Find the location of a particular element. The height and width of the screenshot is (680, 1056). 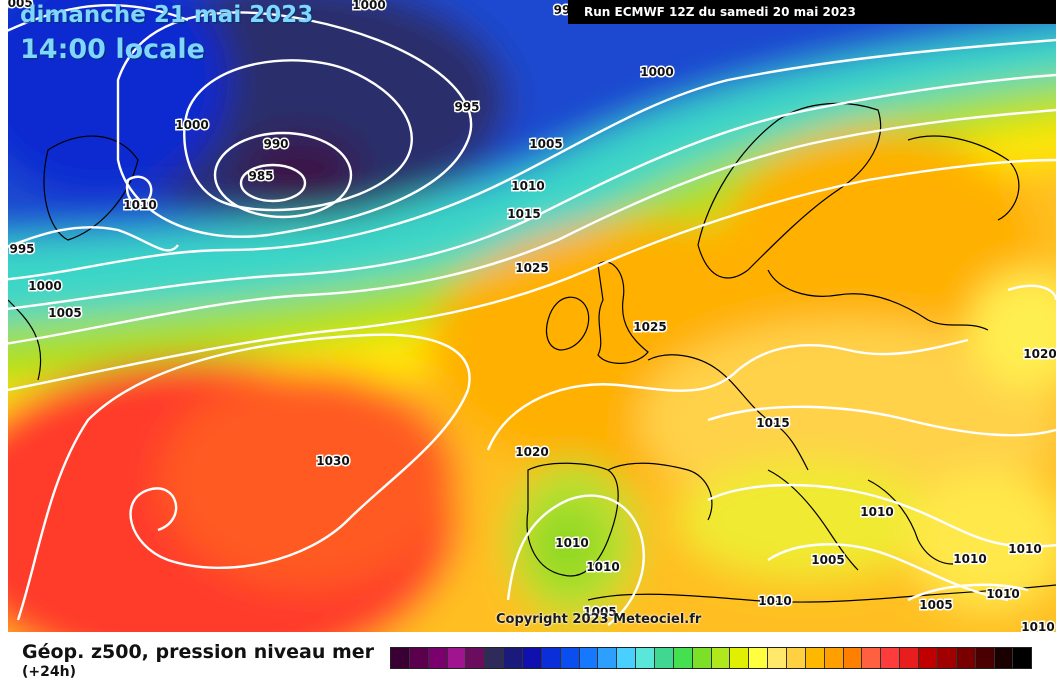

isobar-label: 1030 is located at coordinates (332, 461).